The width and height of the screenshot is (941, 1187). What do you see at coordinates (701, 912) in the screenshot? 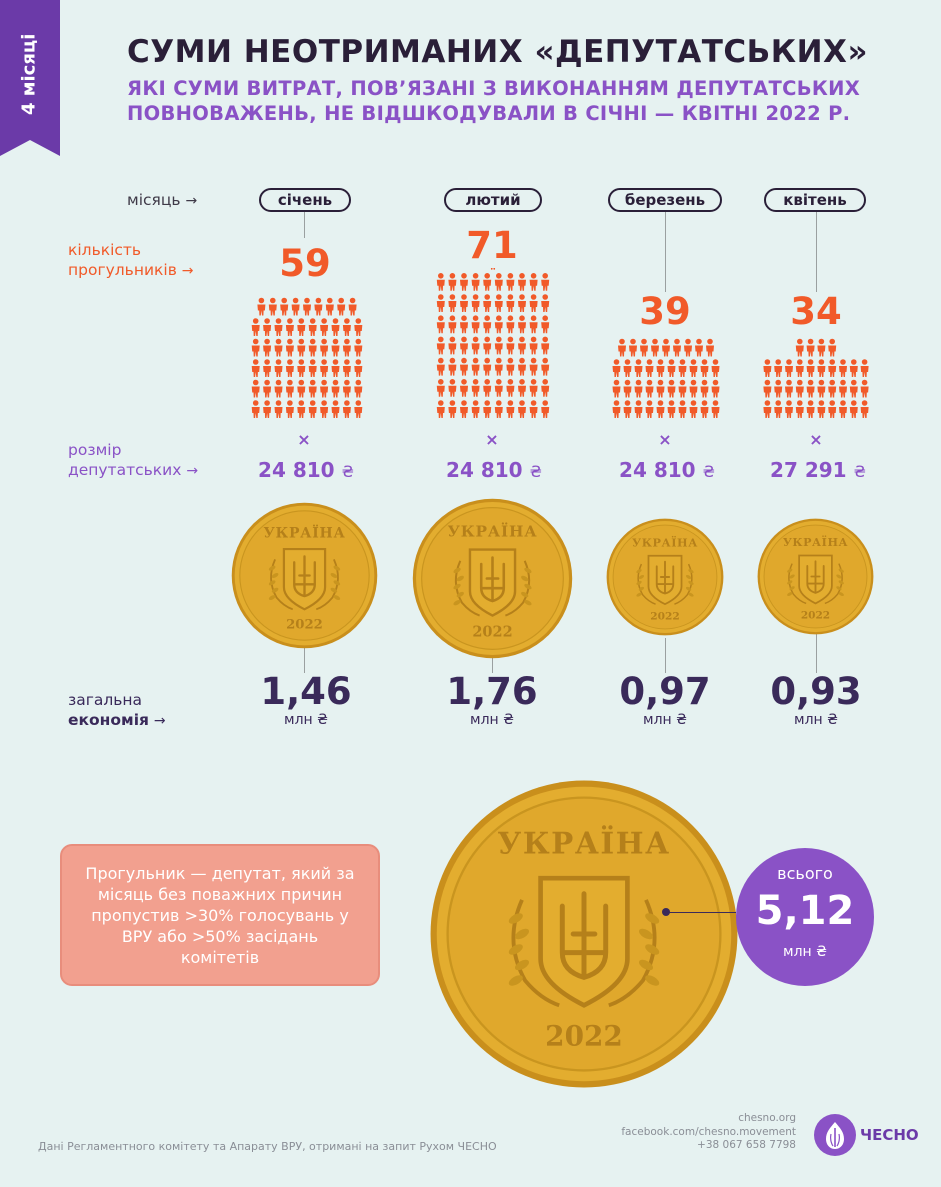
I see `pointer-line` at bounding box center [701, 912].